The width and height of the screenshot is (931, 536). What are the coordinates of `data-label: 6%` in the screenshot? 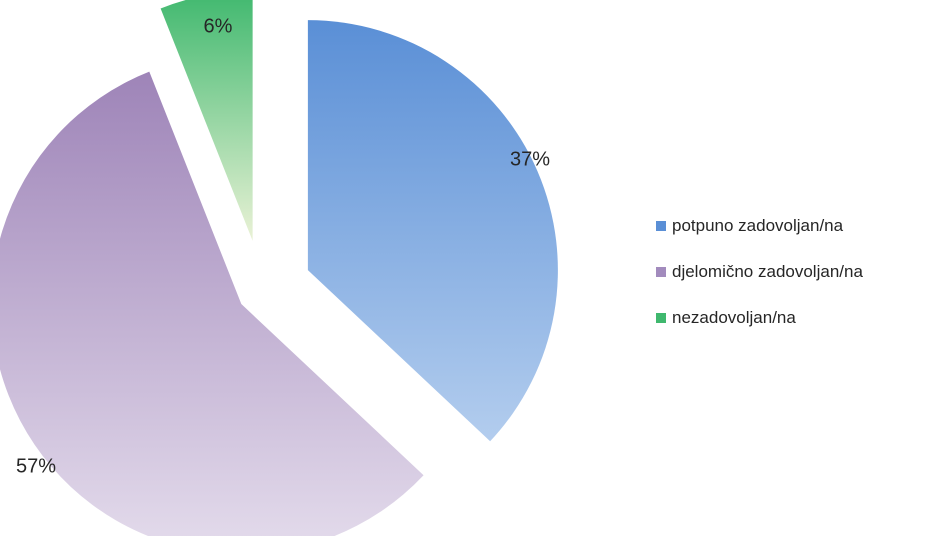 It's located at (218, 26).